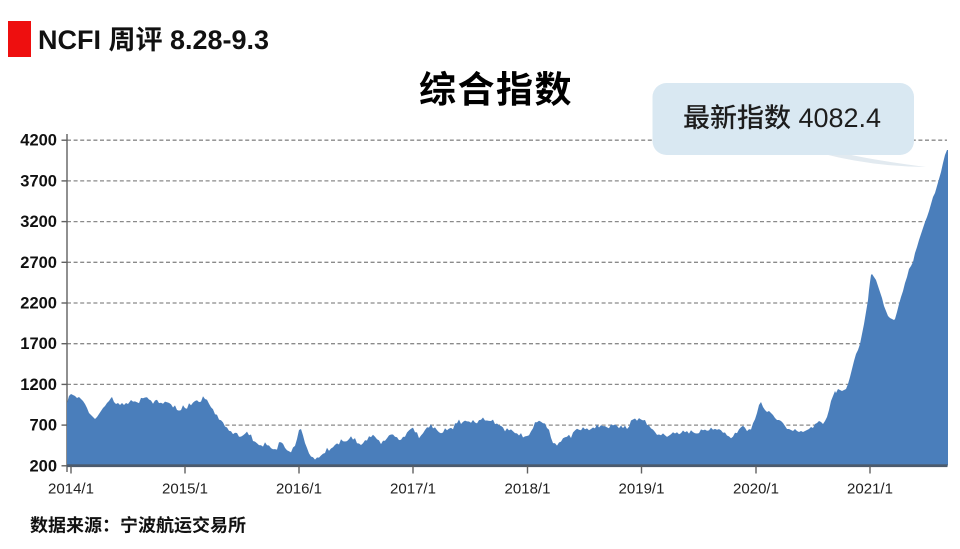  What do you see at coordinates (38, 181) in the screenshot?
I see `svg-text: 3700` at bounding box center [38, 181].